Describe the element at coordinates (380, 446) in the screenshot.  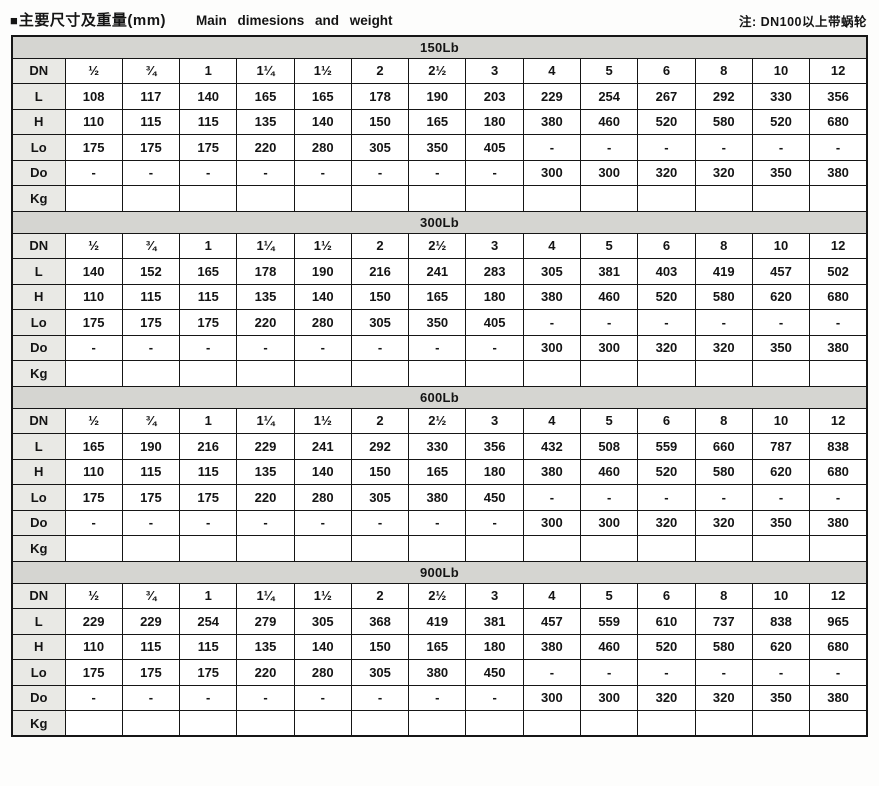
I see `data-cell: 292` at that location.